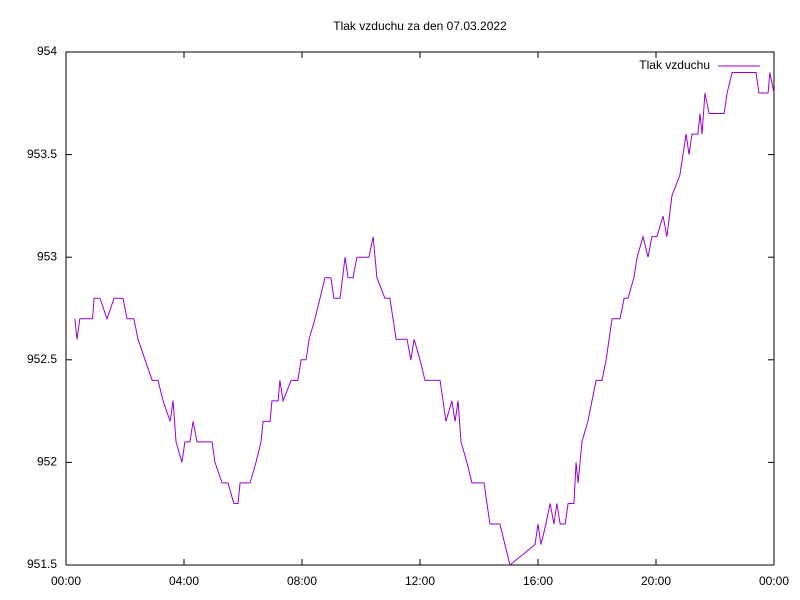 The width and height of the screenshot is (800, 600). I want to click on x-tick-label: 04:00, so click(184, 581).